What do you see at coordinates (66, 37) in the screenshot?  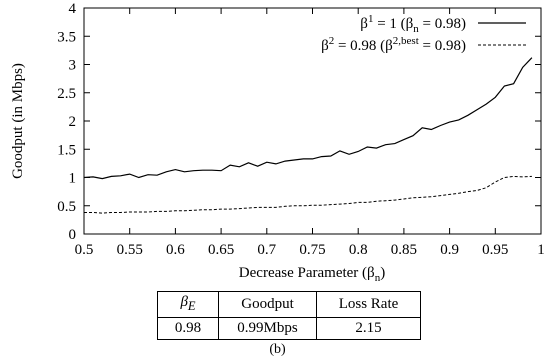 I see `y-tick-label: 3.5` at bounding box center [66, 37].